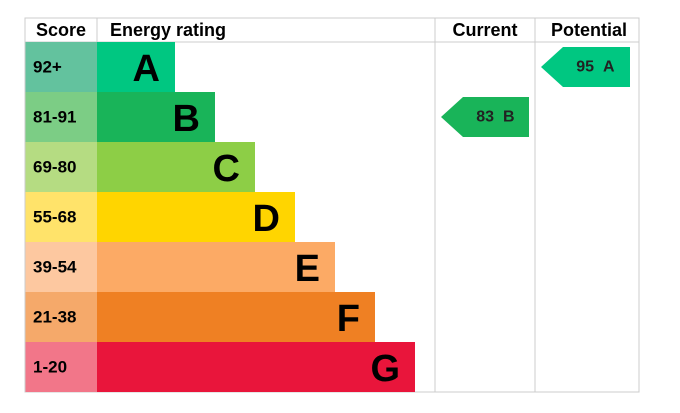 This screenshot has width=680, height=413. Describe the element at coordinates (266, 219) in the screenshot. I see `rating-letter: D` at that location.